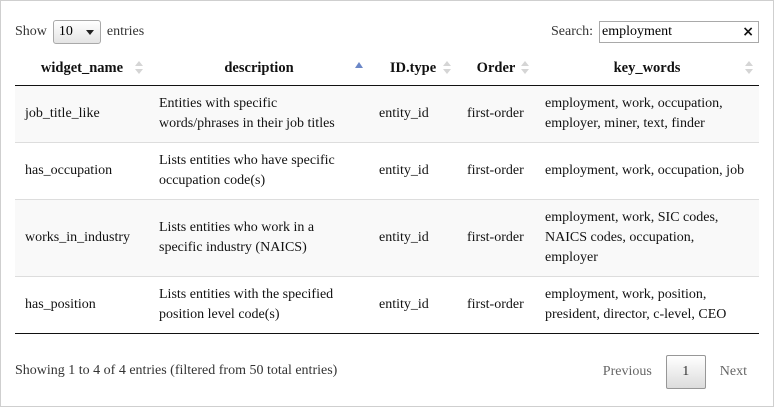 This screenshot has width=774, height=407. What do you see at coordinates (125, 31) in the screenshot?
I see `length-suffix-label: entries` at bounding box center [125, 31].